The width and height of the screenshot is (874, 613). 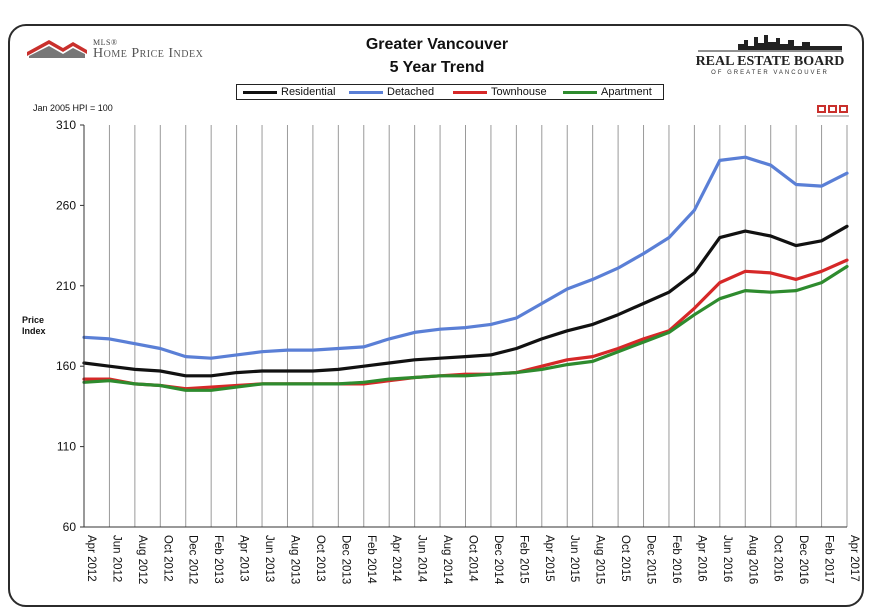 What do you see at coordinates (66, 286) in the screenshot?
I see `y-tick-label: 210` at bounding box center [66, 286].